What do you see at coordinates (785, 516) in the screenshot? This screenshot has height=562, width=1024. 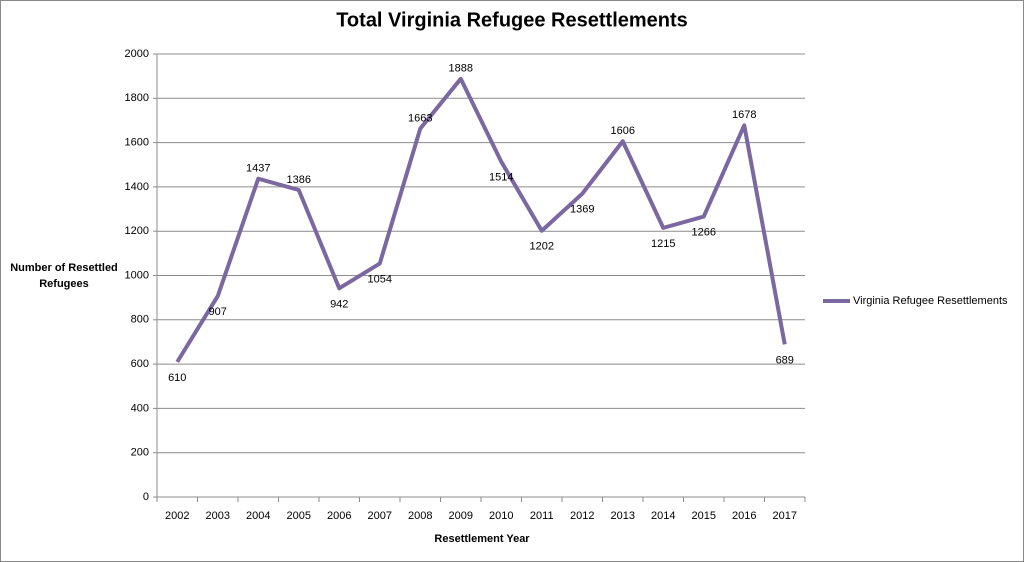 I see `x-tick-label: 2017` at bounding box center [785, 516].